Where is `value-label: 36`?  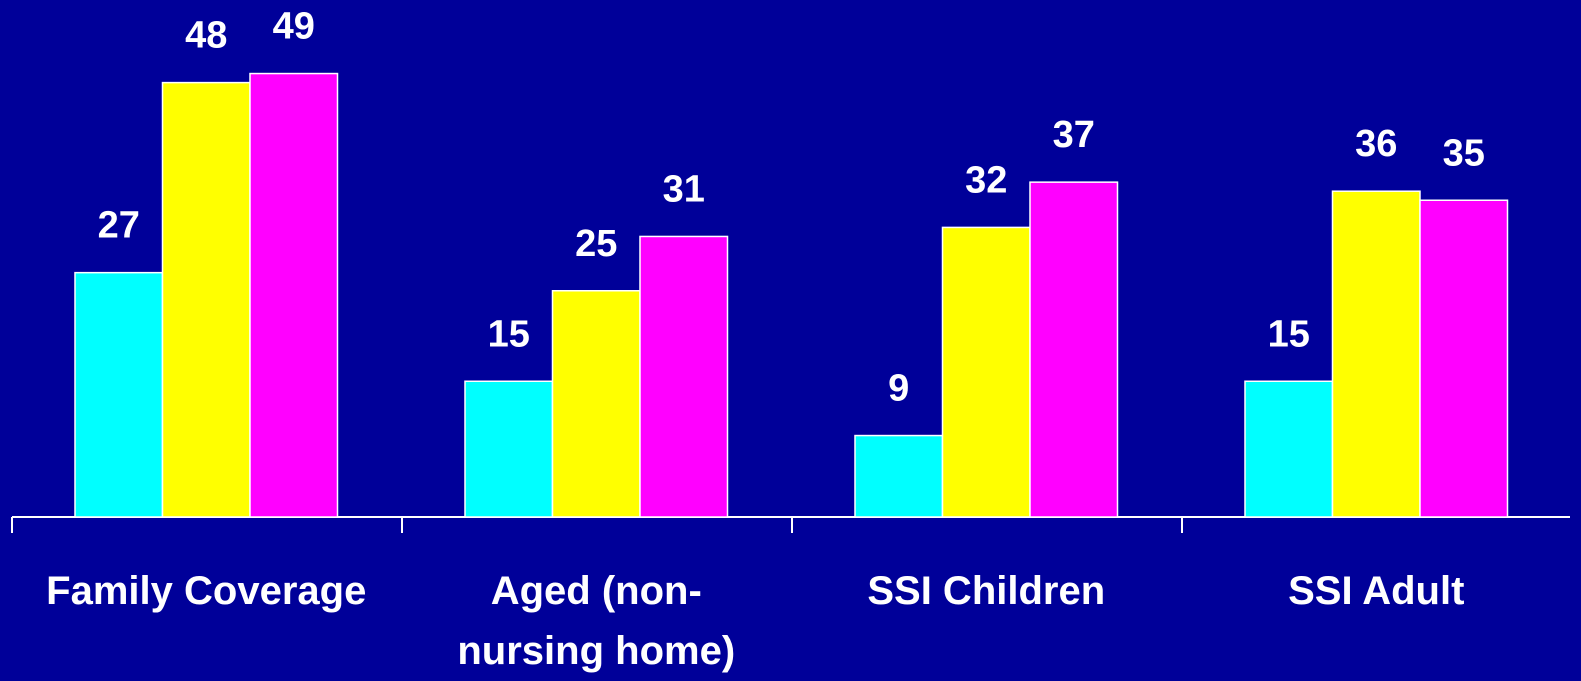 value-label: 36 is located at coordinates (1376, 144).